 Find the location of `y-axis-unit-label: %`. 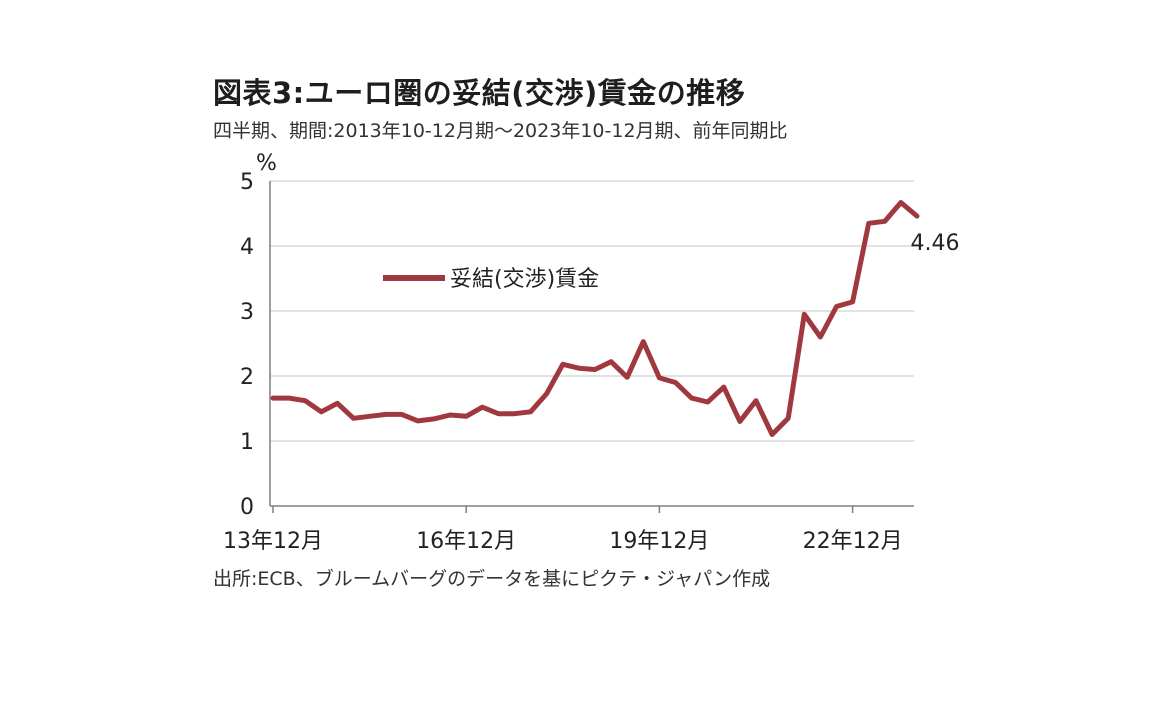

y-axis-unit-label: % is located at coordinates (266, 163).